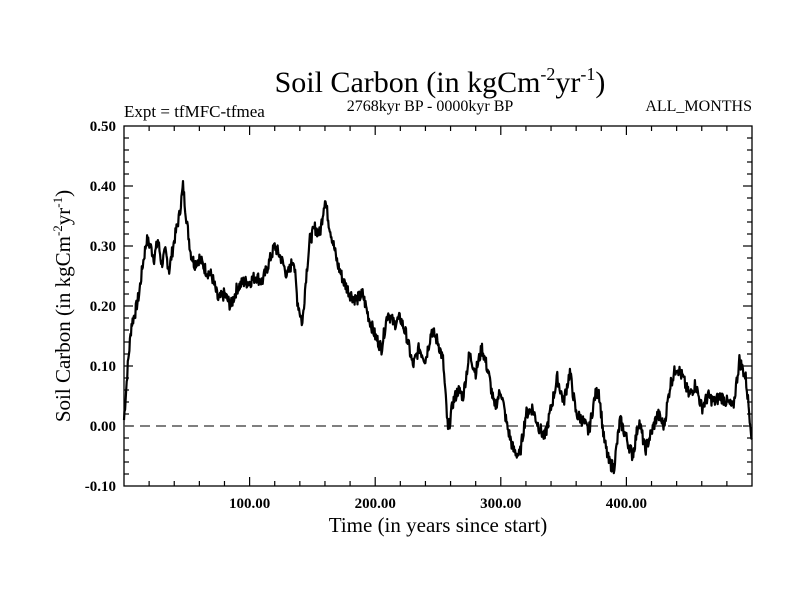 The width and height of the screenshot is (800, 605). Describe the element at coordinates (626, 504) in the screenshot. I see `x-tick-label: 400.00` at that location.